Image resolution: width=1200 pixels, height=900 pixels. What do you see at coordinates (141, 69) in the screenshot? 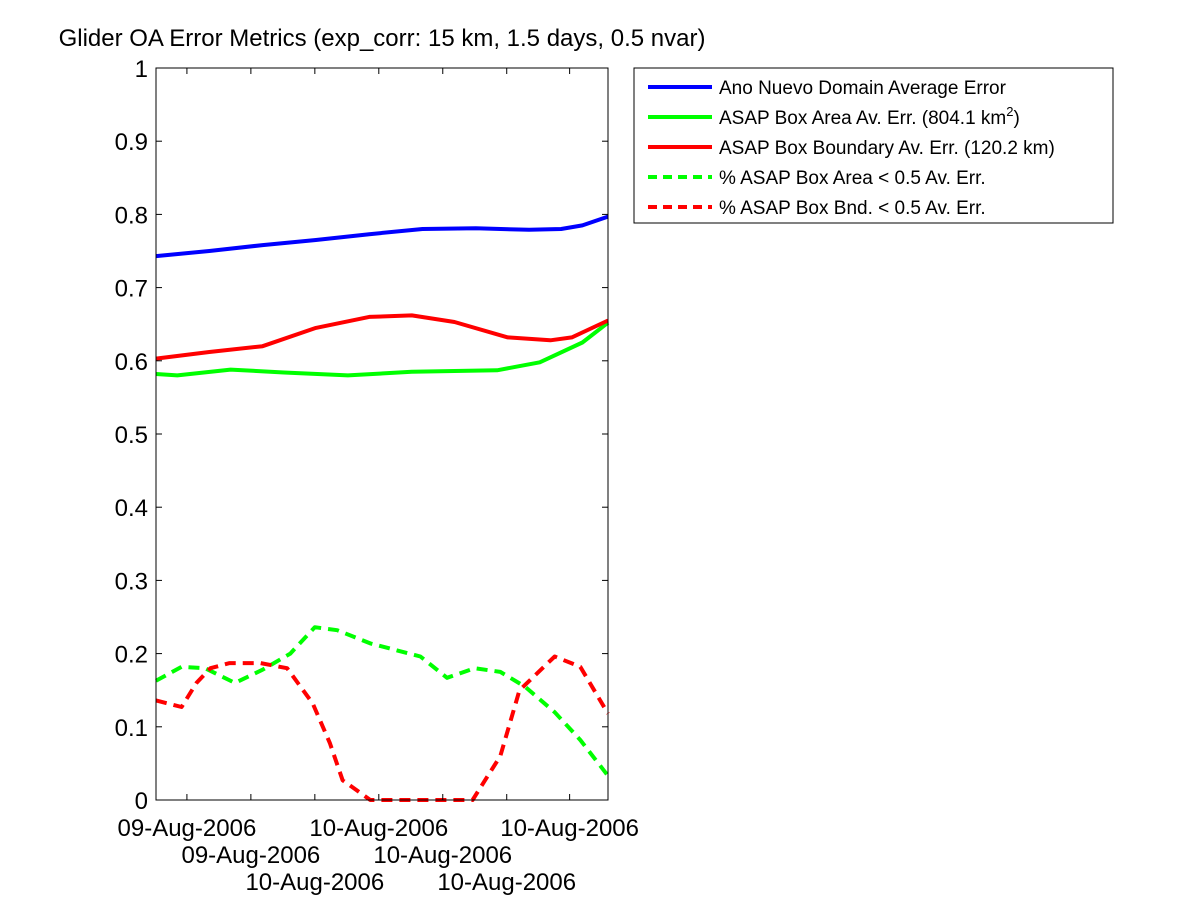
I see `y-tick-label: 1` at bounding box center [141, 69].